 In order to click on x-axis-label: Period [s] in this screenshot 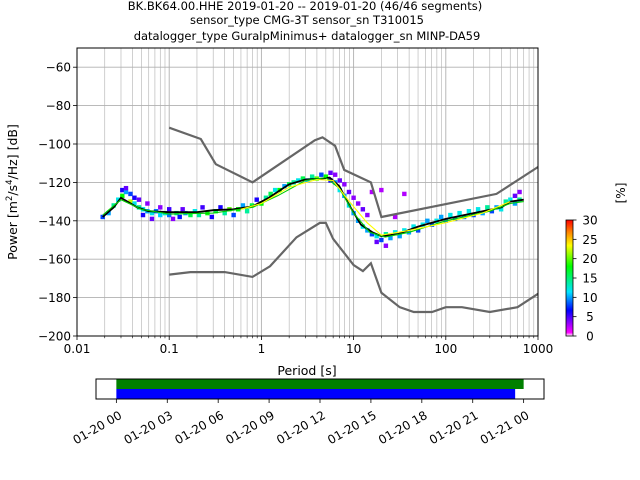, I will do `click(306, 370)`.